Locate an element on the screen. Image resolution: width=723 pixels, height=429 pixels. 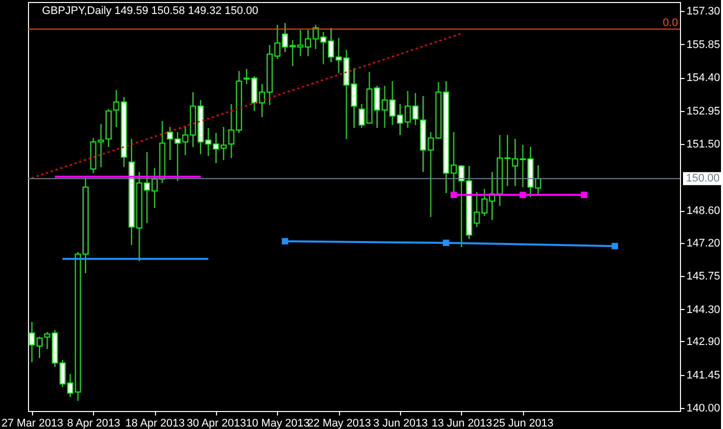
y-tick-label: 148.60 is located at coordinates (703, 211).